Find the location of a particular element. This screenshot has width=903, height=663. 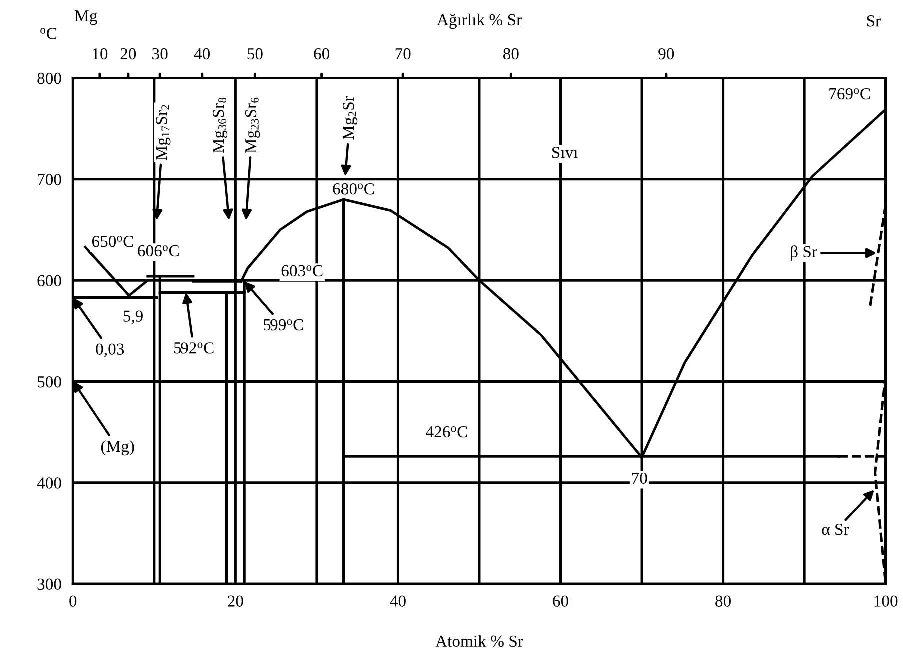

x-axis-title: Atomik % Sr is located at coordinates (480, 641).